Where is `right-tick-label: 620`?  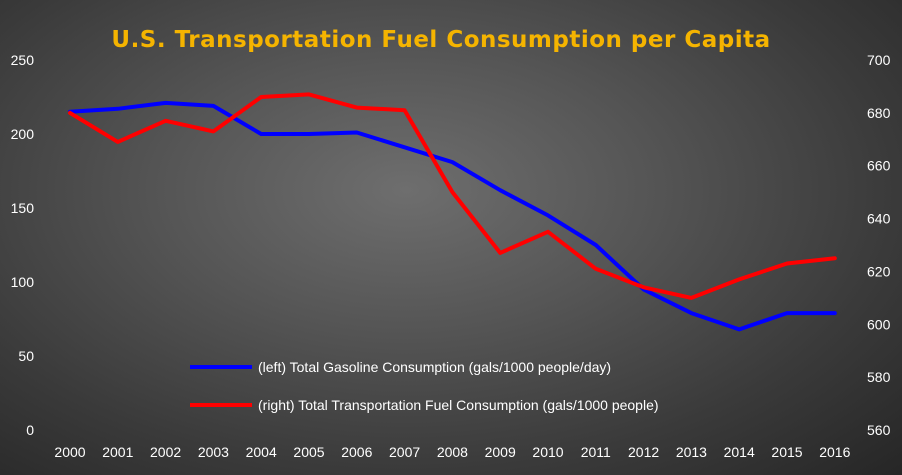
right-tick-label: 620 is located at coordinates (879, 271).